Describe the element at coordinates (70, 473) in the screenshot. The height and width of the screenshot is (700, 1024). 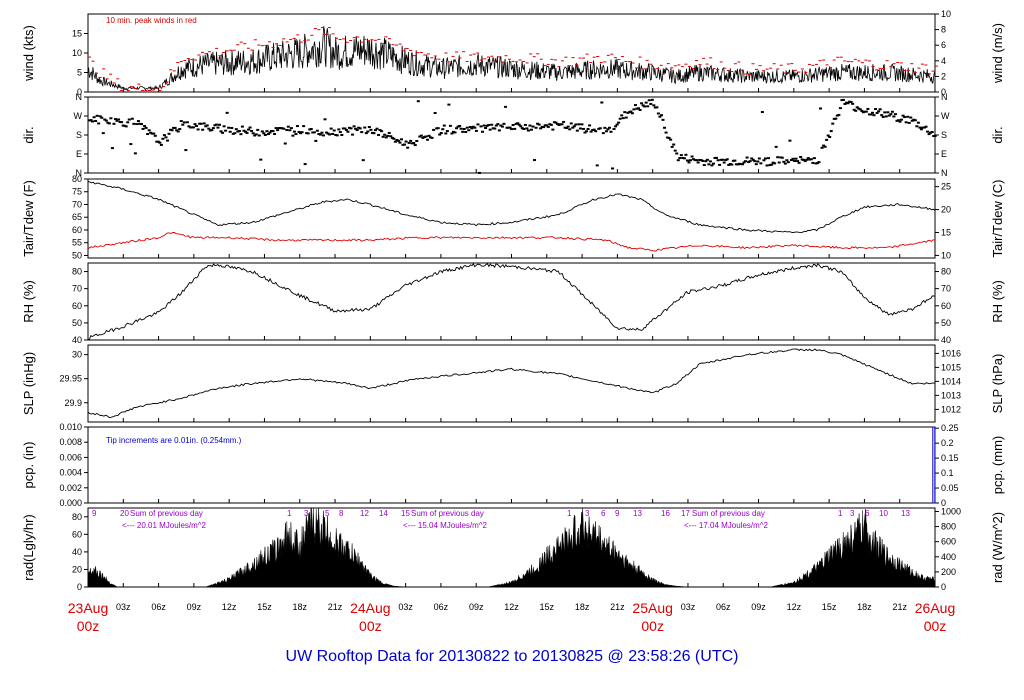
I see `y-tick-label-left: 0.004` at that location.